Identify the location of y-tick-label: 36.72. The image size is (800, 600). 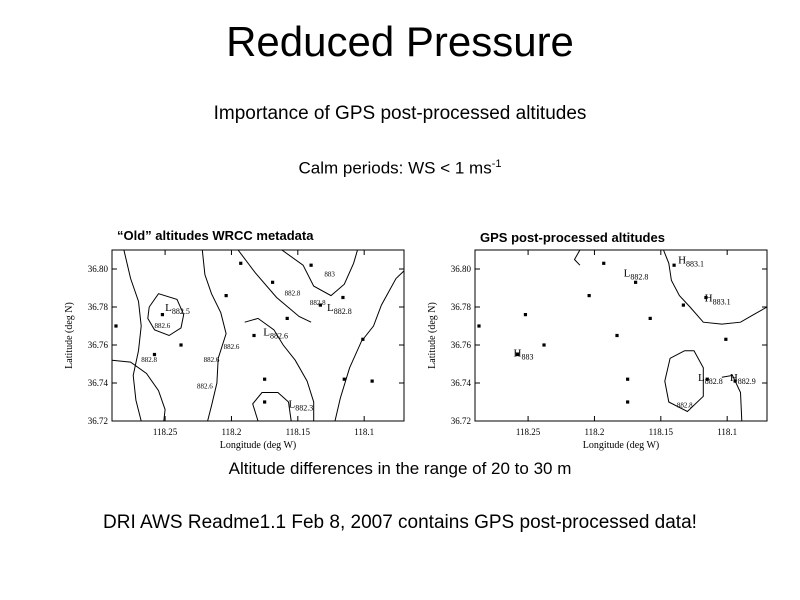
(98, 421).